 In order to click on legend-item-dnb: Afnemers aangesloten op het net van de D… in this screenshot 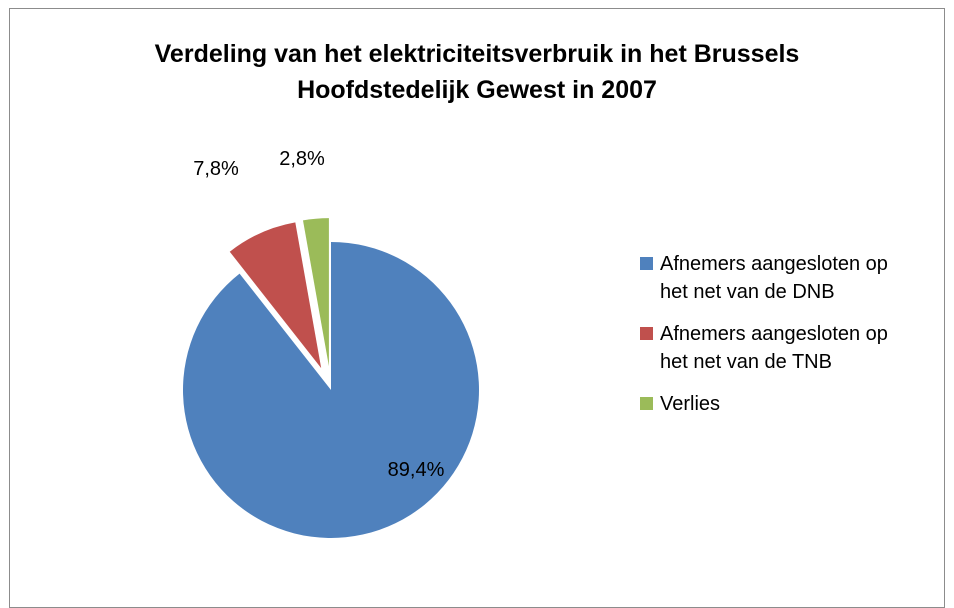, I will do `click(795, 278)`.